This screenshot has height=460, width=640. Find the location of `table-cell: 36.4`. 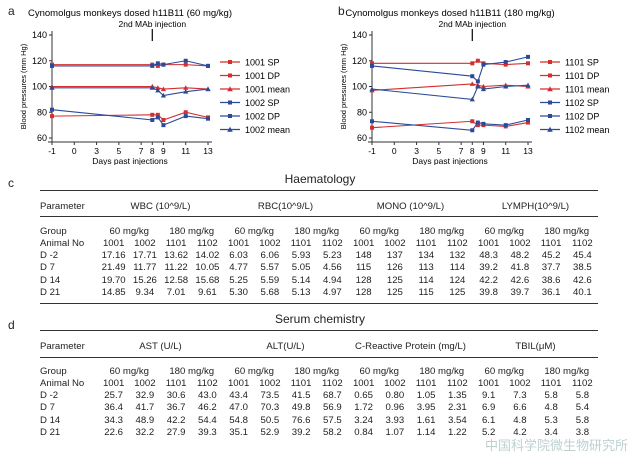

table-cell: 36.4 is located at coordinates (113, 408).